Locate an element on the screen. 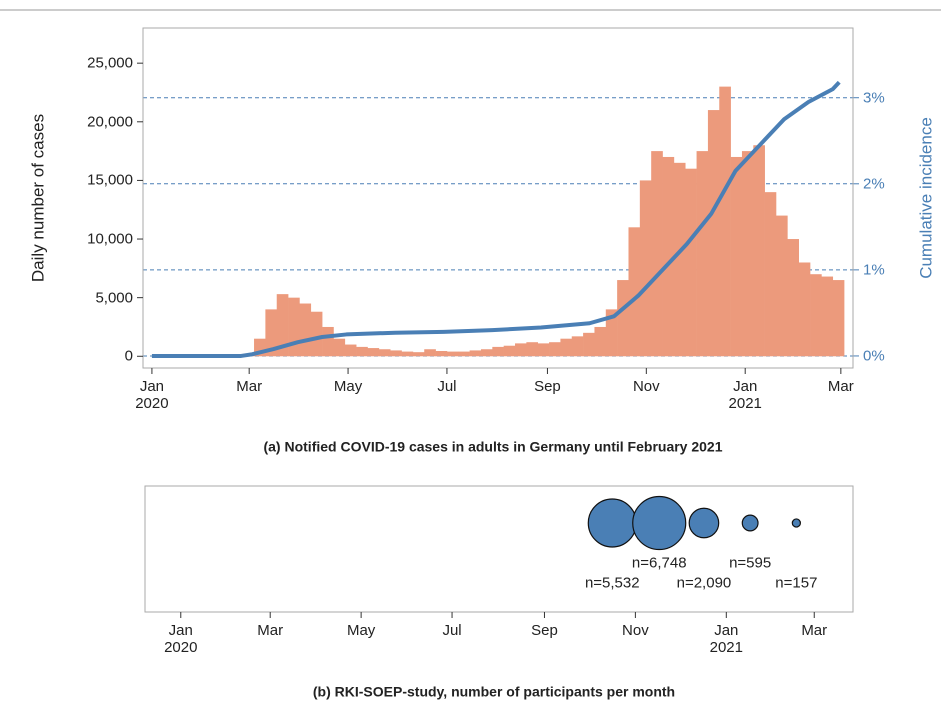  y-tick-label: 10,000 is located at coordinates (110, 239).